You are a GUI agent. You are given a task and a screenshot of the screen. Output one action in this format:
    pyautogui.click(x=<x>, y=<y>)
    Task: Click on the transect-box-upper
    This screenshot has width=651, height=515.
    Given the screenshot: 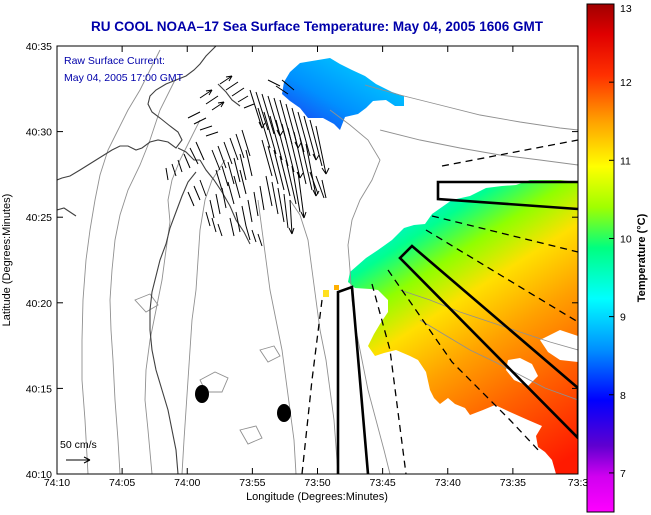 What is the action you would take?
    pyautogui.click(x=507, y=195)
    